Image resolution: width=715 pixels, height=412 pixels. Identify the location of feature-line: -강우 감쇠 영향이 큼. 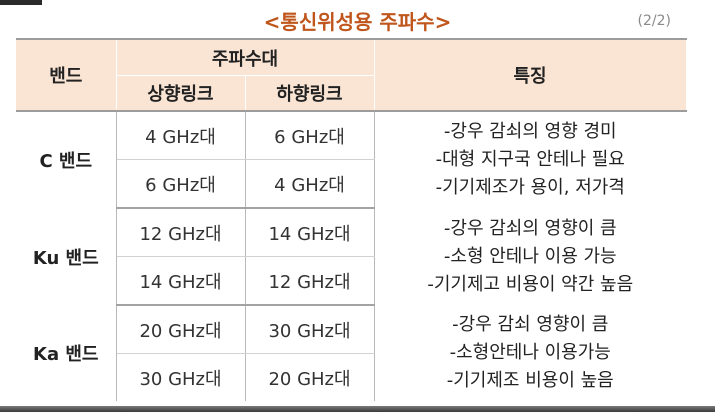
(530, 324).